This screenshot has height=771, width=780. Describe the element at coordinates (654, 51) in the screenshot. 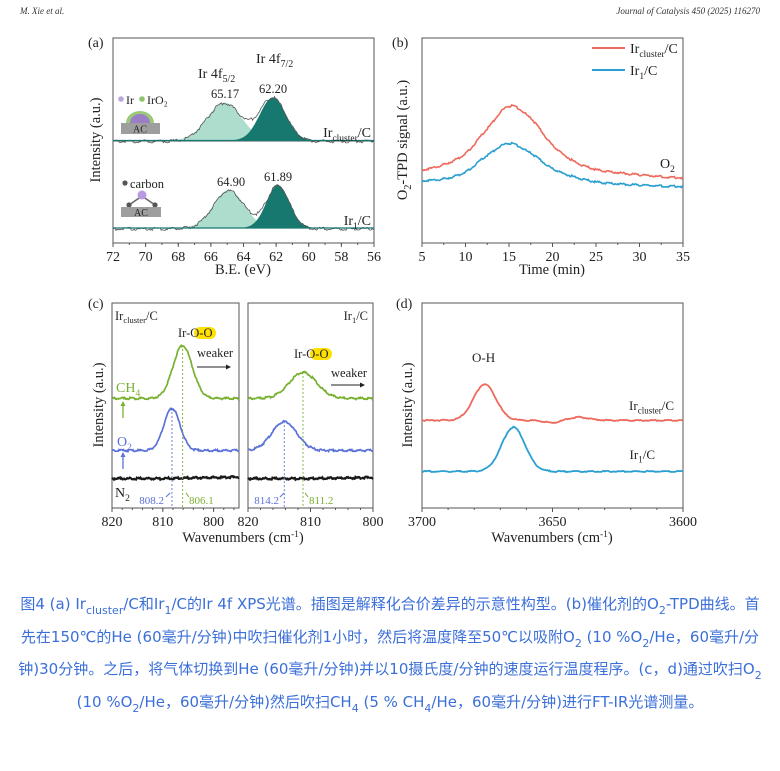

I see `legend-entry: Ircluster/C` at that location.